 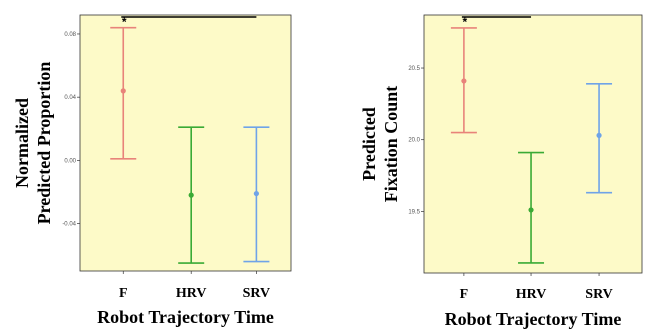 I want to click on y-tick-label: 19.5, so click(x=414, y=212).